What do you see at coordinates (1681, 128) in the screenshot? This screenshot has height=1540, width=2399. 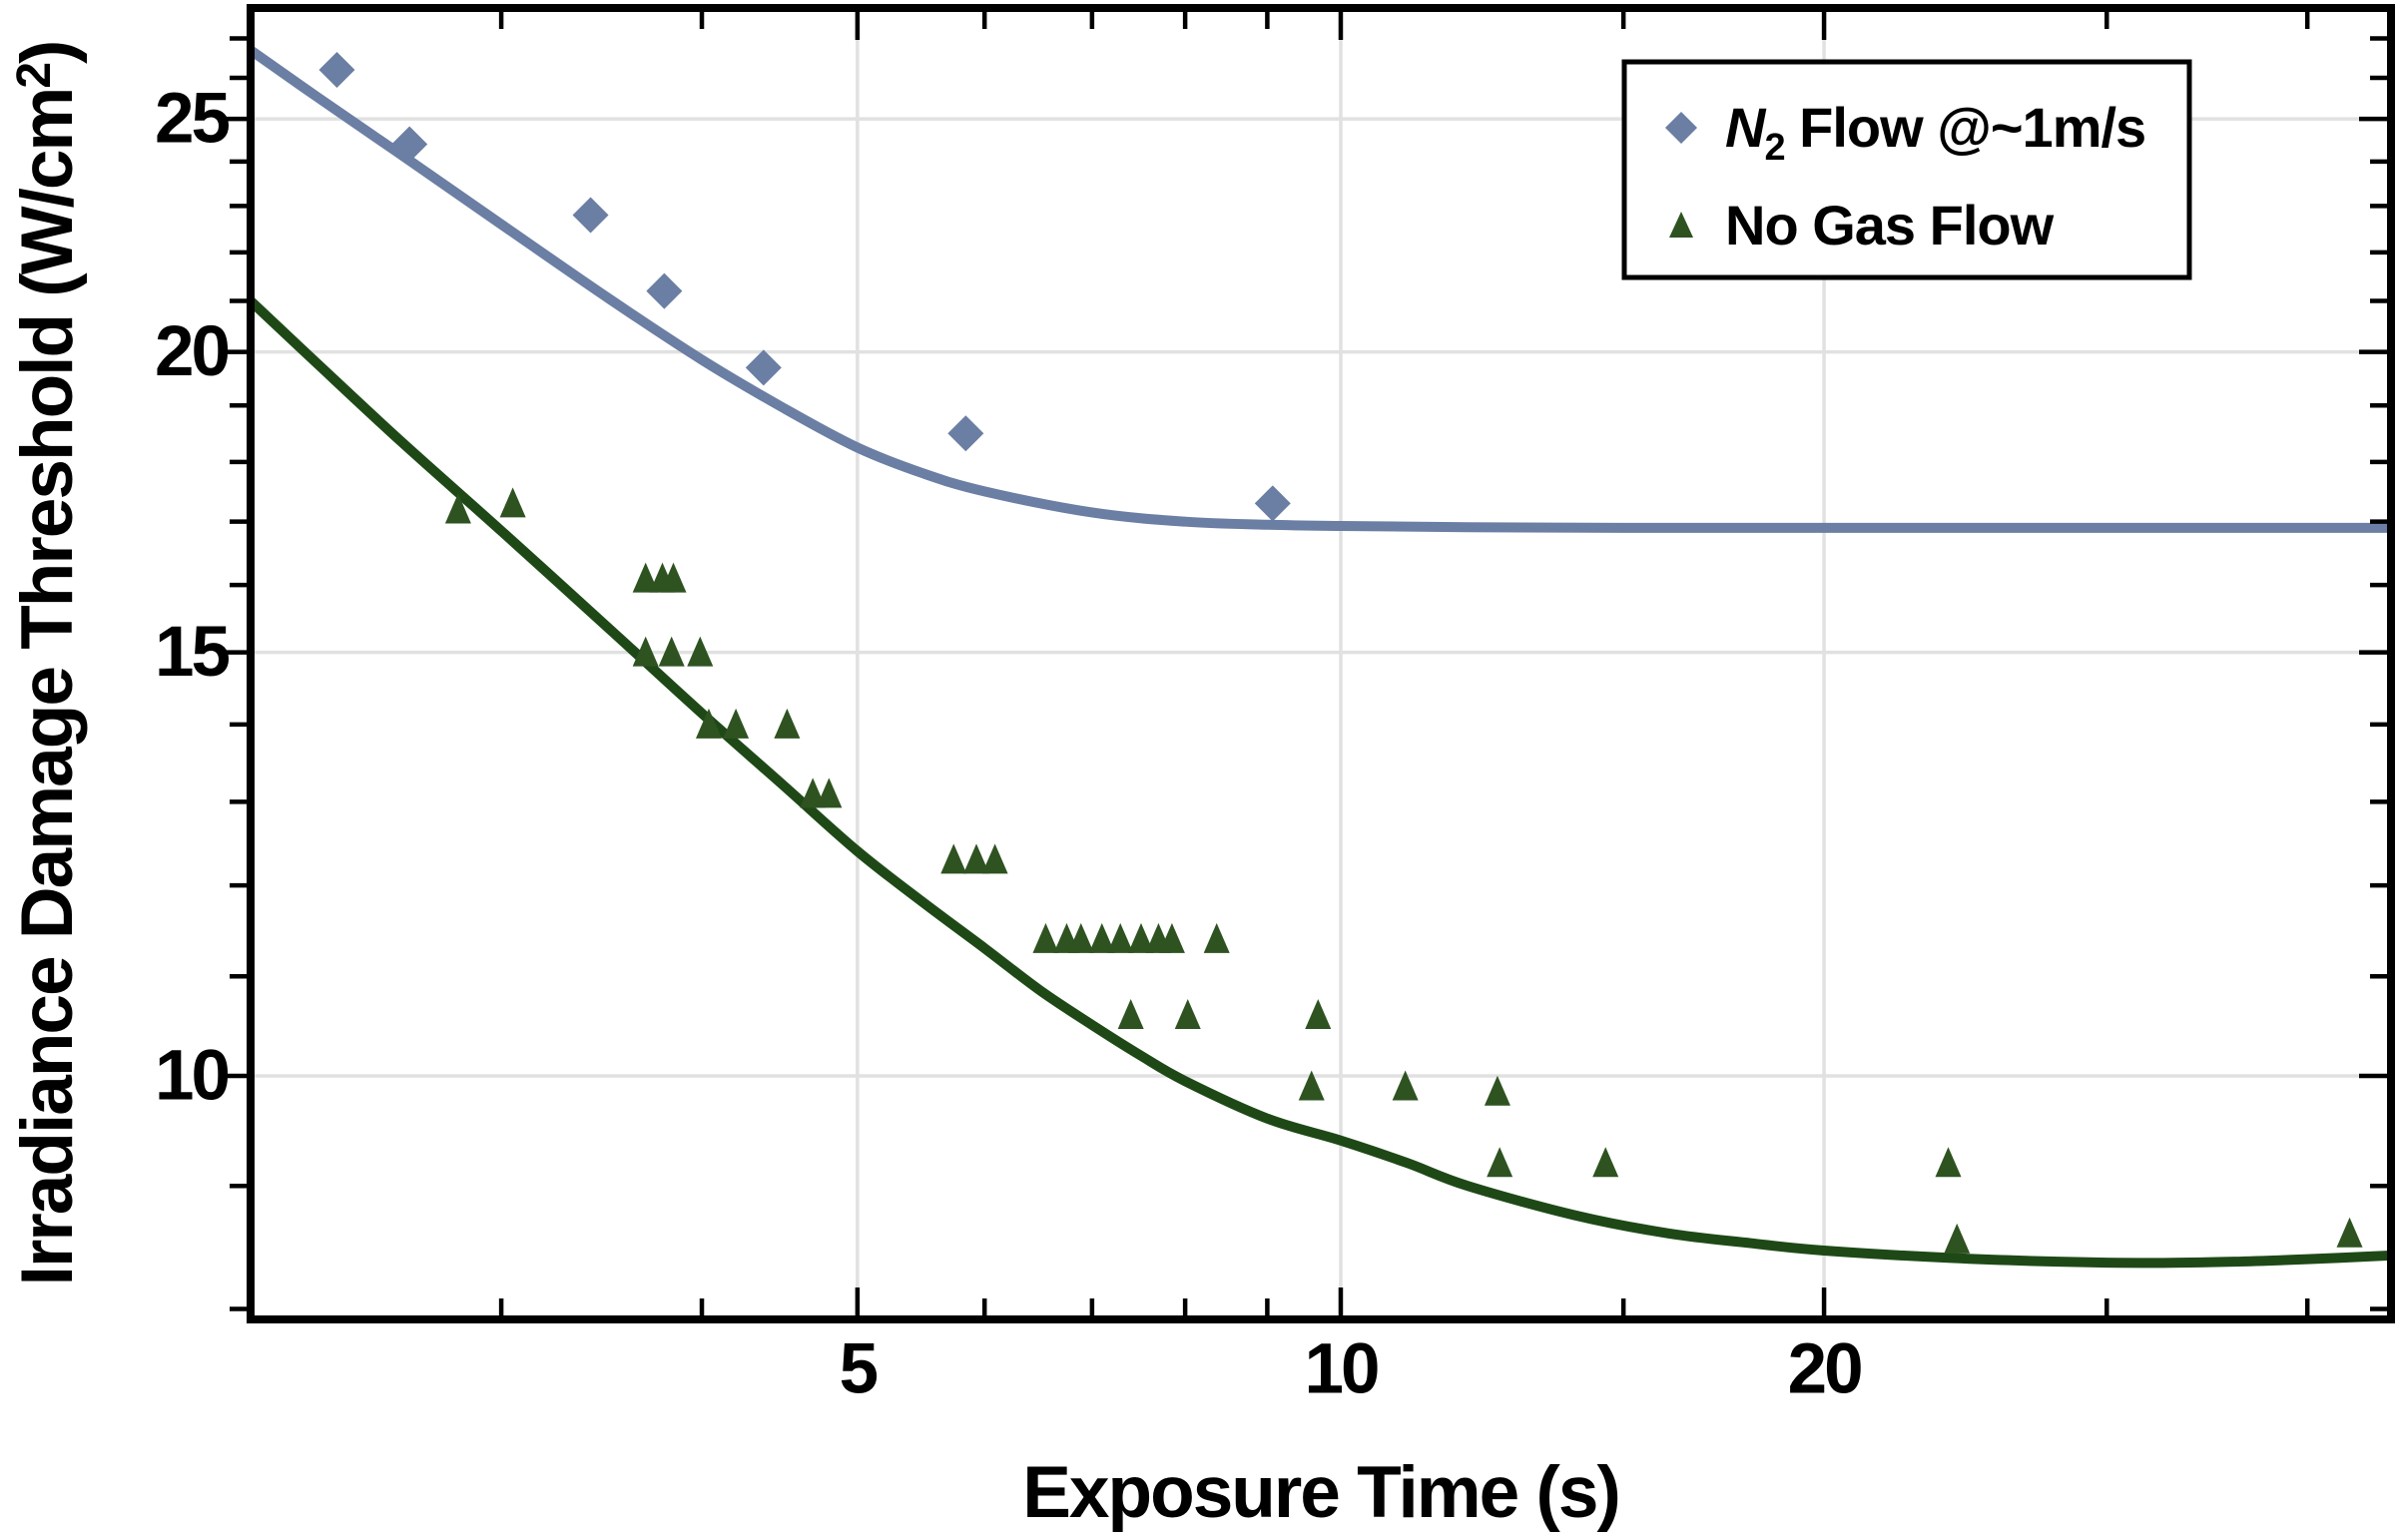 I see `legend-diamond-marker` at bounding box center [1681, 128].